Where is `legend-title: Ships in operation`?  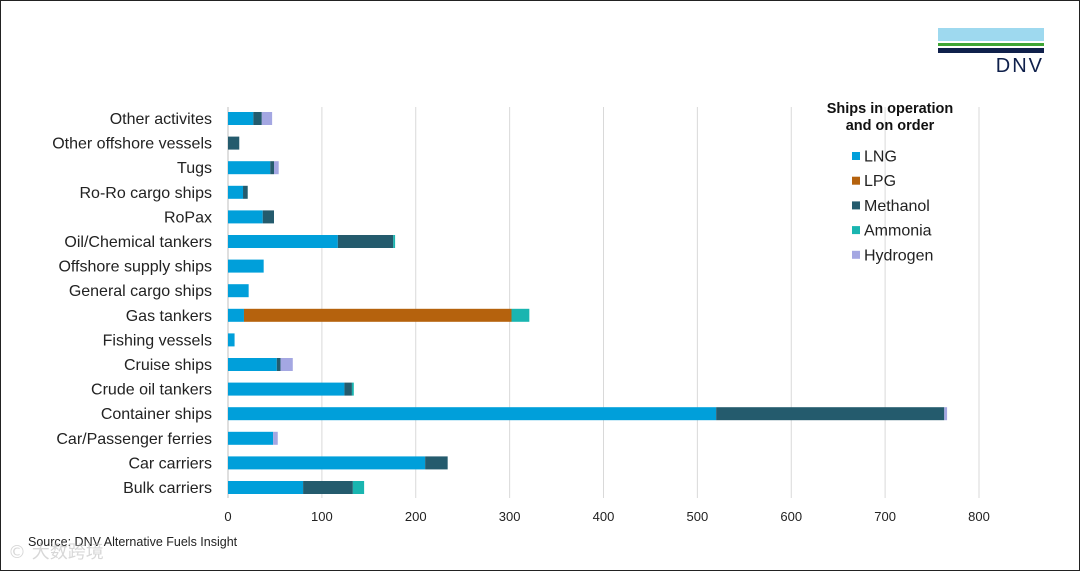
legend-title: Ships in operation is located at coordinates (890, 109).